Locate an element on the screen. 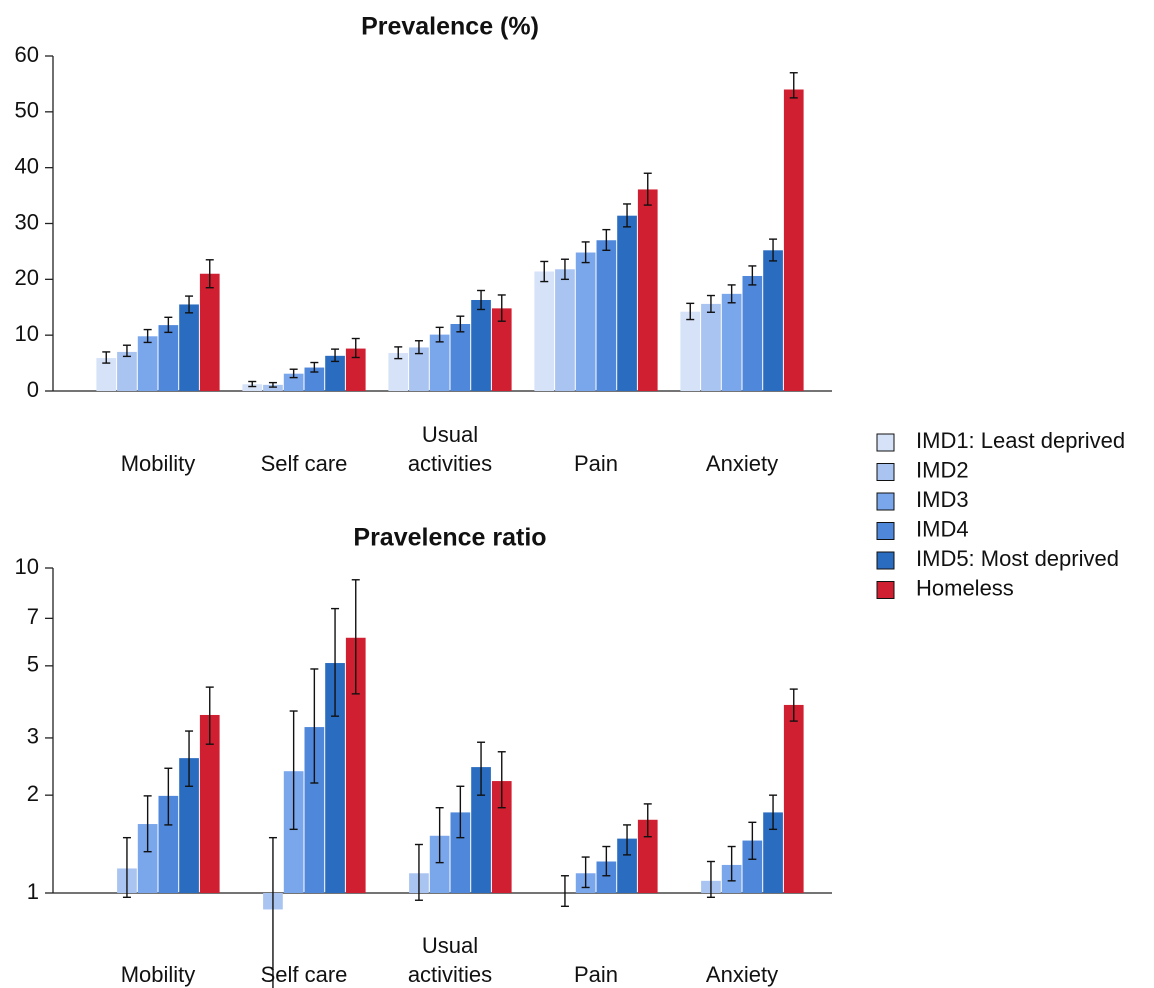 The height and width of the screenshot is (988, 1154). y-tick-label: 3 is located at coordinates (33, 736).